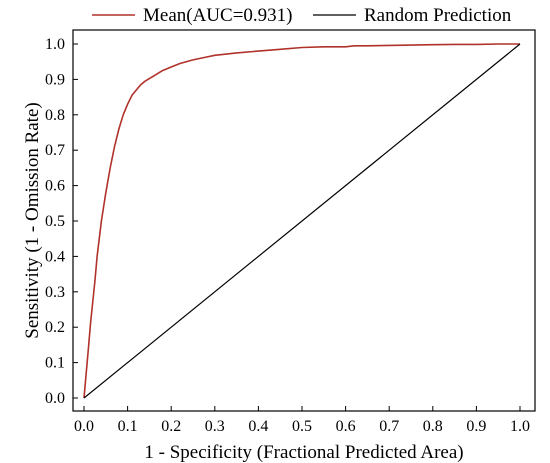  I want to click on x-tick-label: 0.6, so click(346, 426).